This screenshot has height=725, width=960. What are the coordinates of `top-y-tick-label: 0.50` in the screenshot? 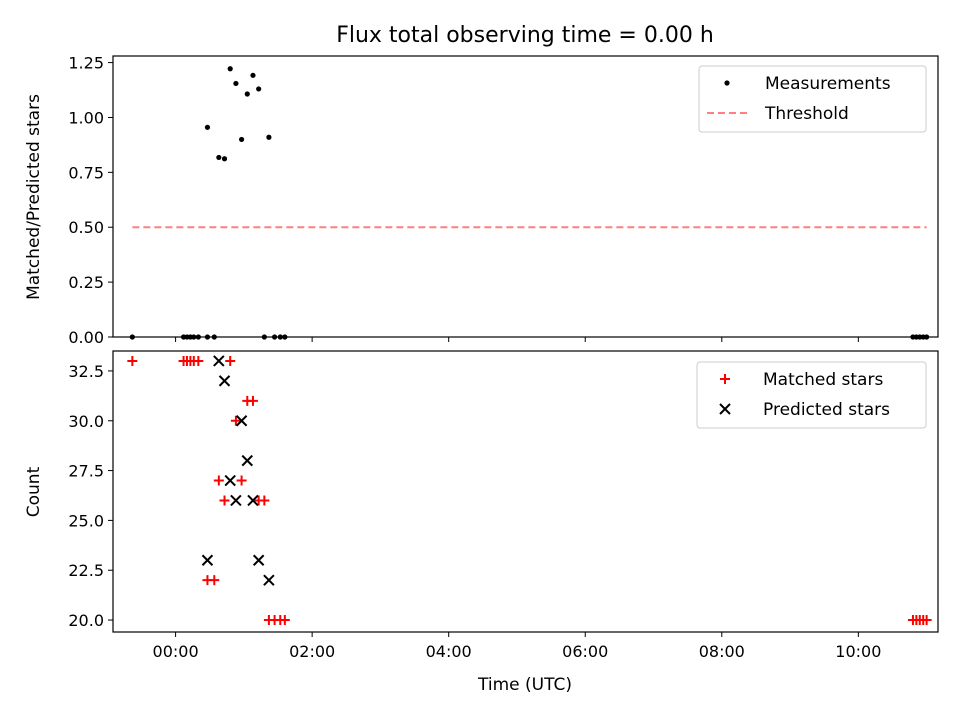 It's located at (86, 227).